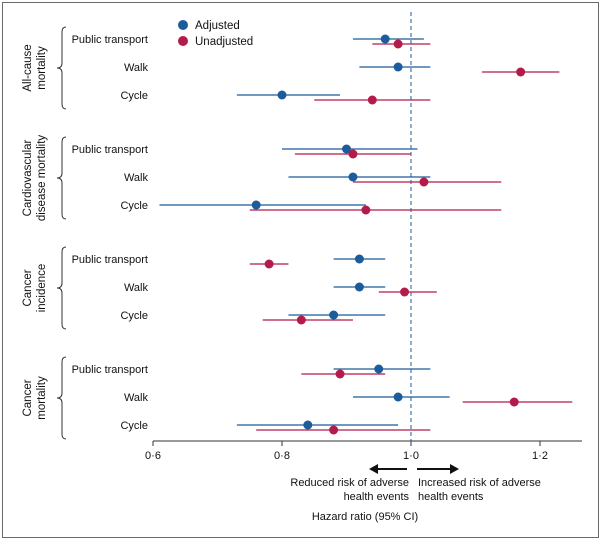 This screenshot has width=602, height=541. I want to click on reduced-risk-line1: Reduced risk of adverse, so click(349, 483).